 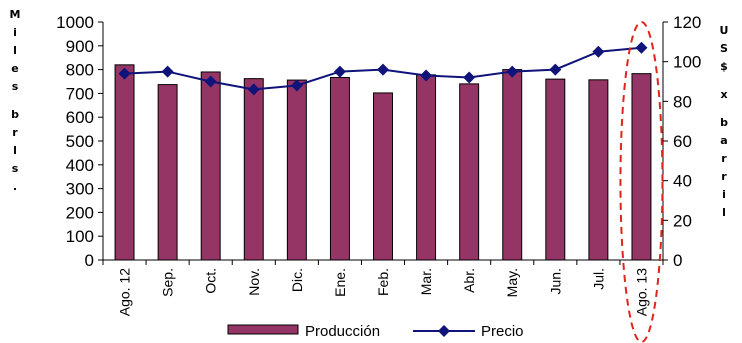 What do you see at coordinates (89, 260) in the screenshot?
I see `left-tick-label: 0` at bounding box center [89, 260].